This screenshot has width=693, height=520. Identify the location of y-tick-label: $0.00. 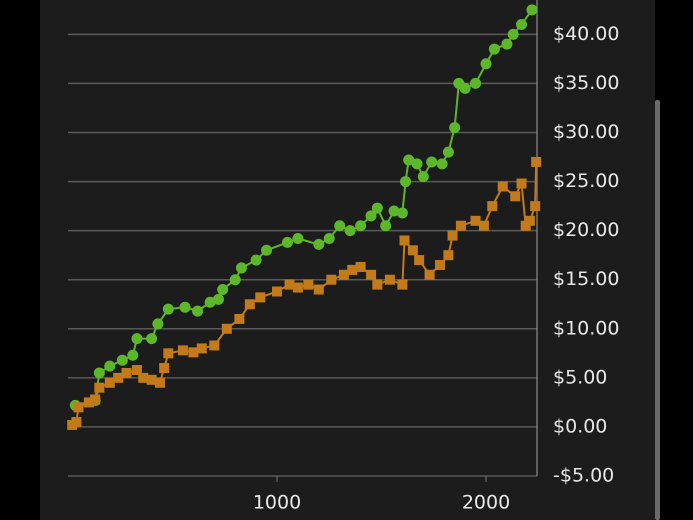
(580, 426).